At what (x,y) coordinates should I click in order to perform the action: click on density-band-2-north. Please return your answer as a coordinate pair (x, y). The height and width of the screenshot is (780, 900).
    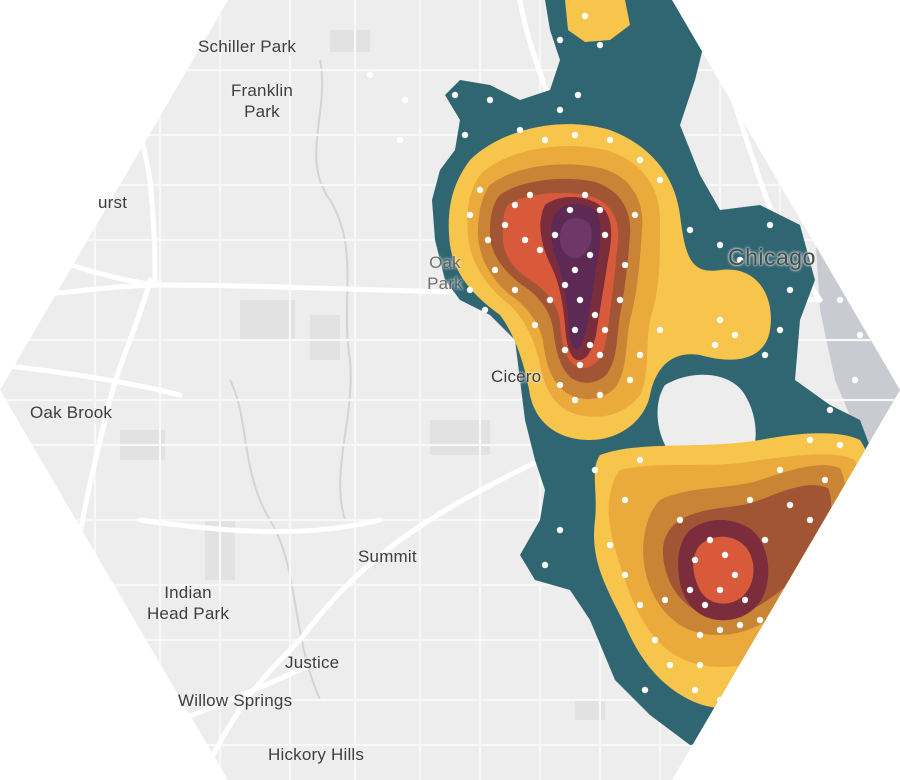
    Looking at the image, I should click on (597, 21).